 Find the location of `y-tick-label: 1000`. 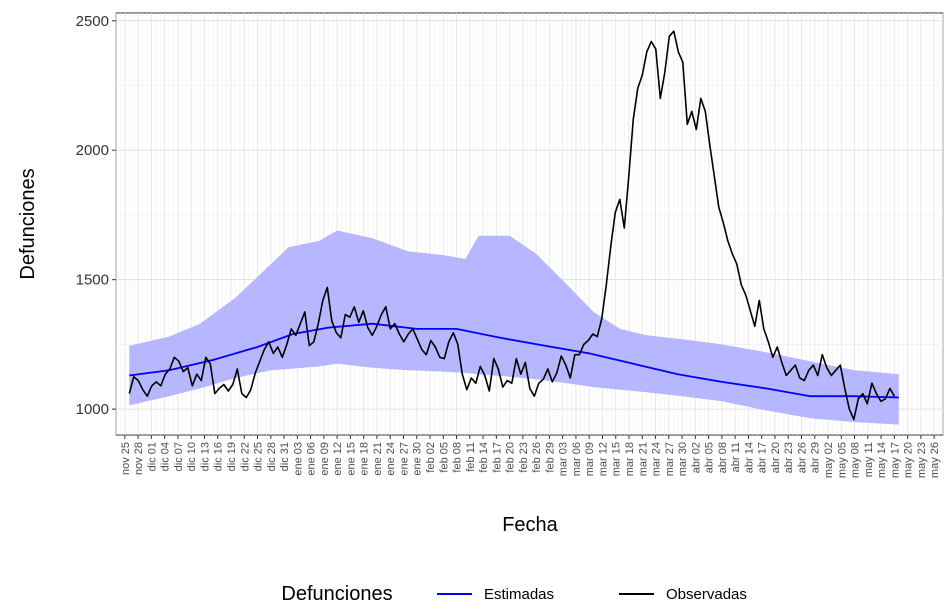

y-tick-label: 1000 is located at coordinates (92, 409).